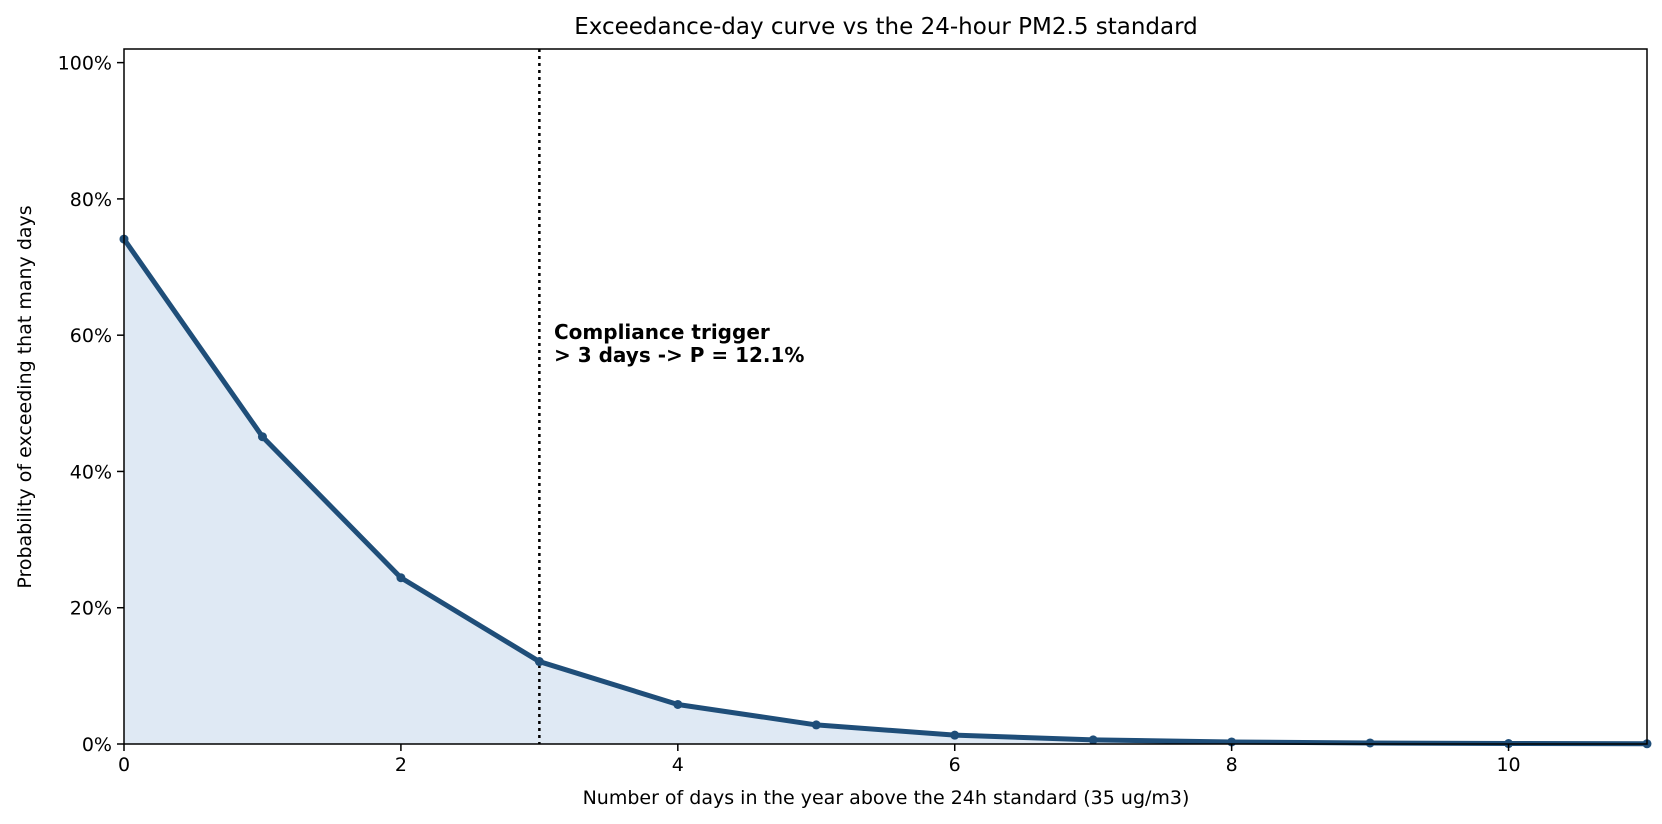  I want to click on x-tick-label: 0, so click(124, 765).